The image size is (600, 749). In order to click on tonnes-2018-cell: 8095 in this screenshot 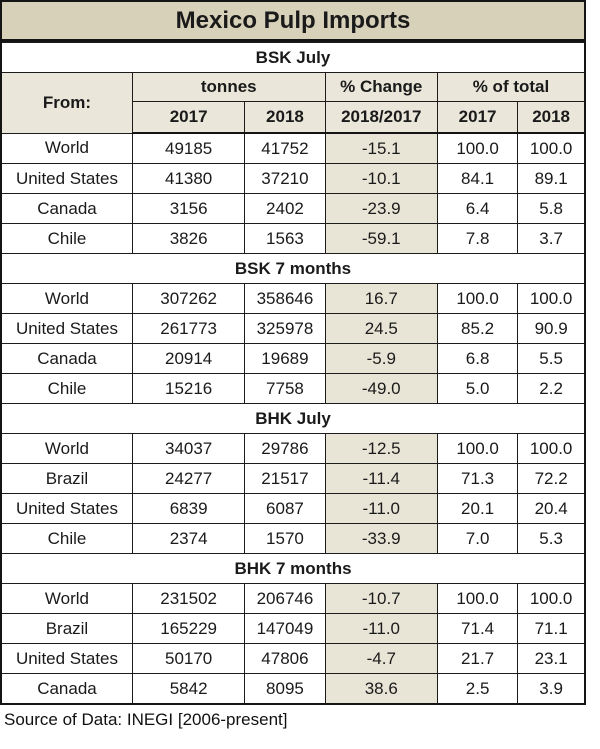, I will do `click(285, 689)`.